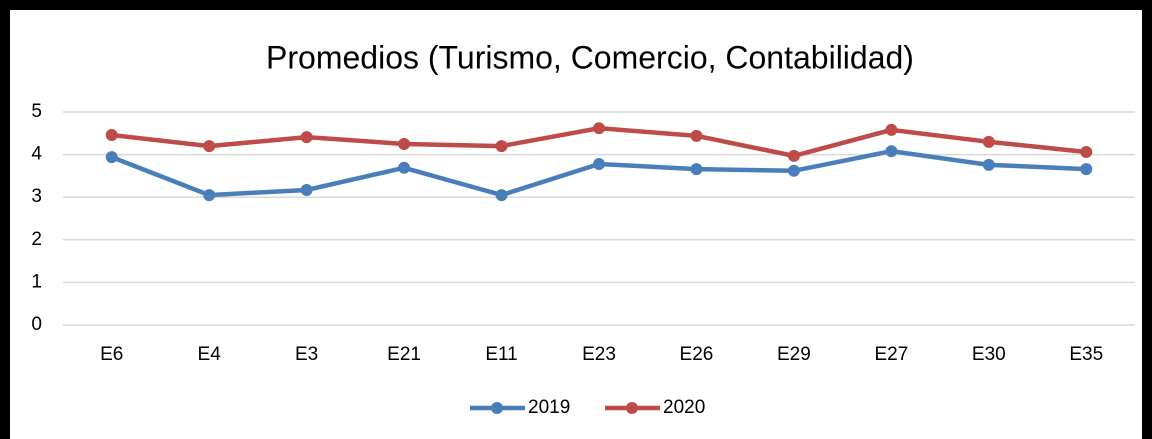 The height and width of the screenshot is (439, 1152). Describe the element at coordinates (36, 239) in the screenshot. I see `y-tick-label: 2` at that location.